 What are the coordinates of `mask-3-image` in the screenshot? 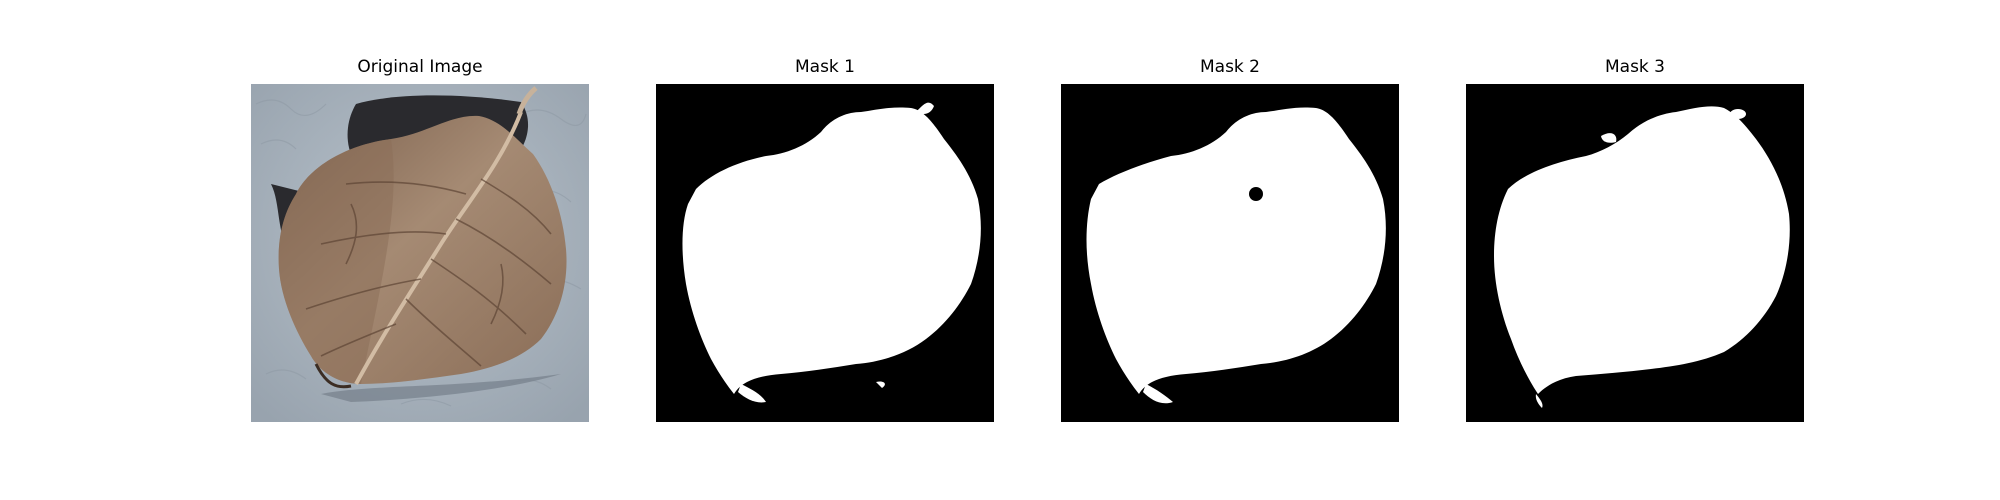 It's located at (1635, 253).